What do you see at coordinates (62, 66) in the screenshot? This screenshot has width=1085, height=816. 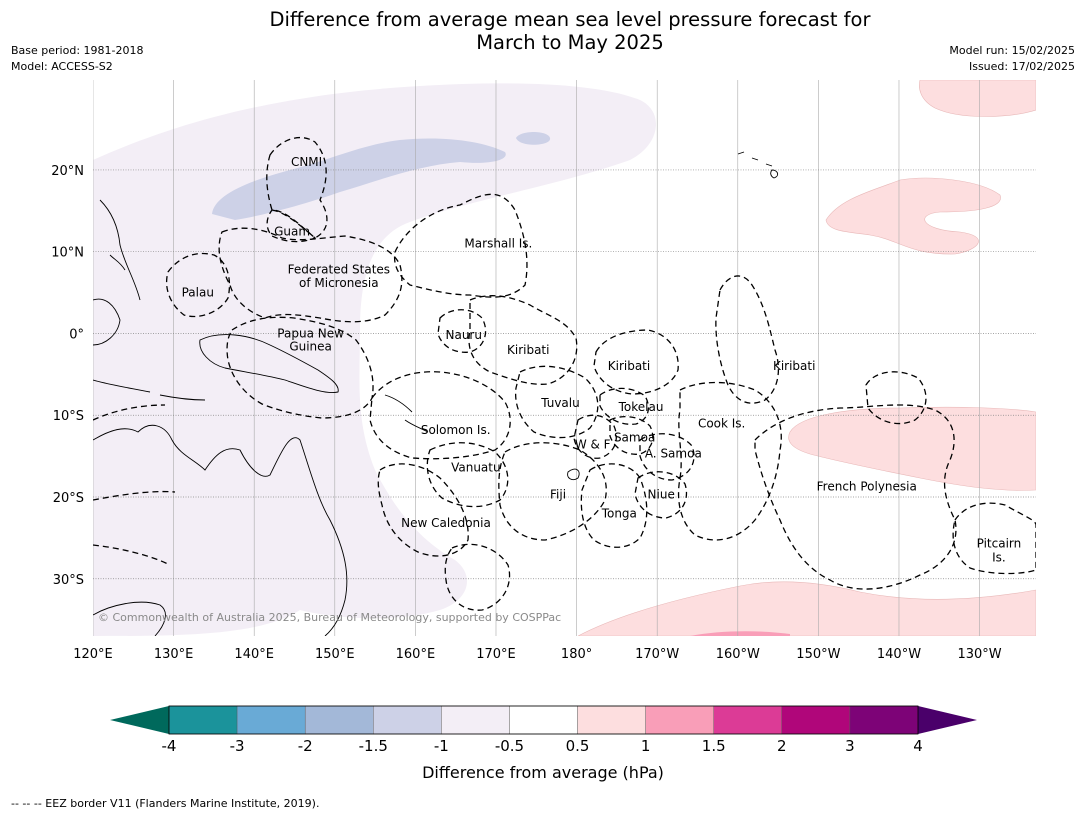 I see `model-name: Model: ACCESS-S2` at bounding box center [62, 66].